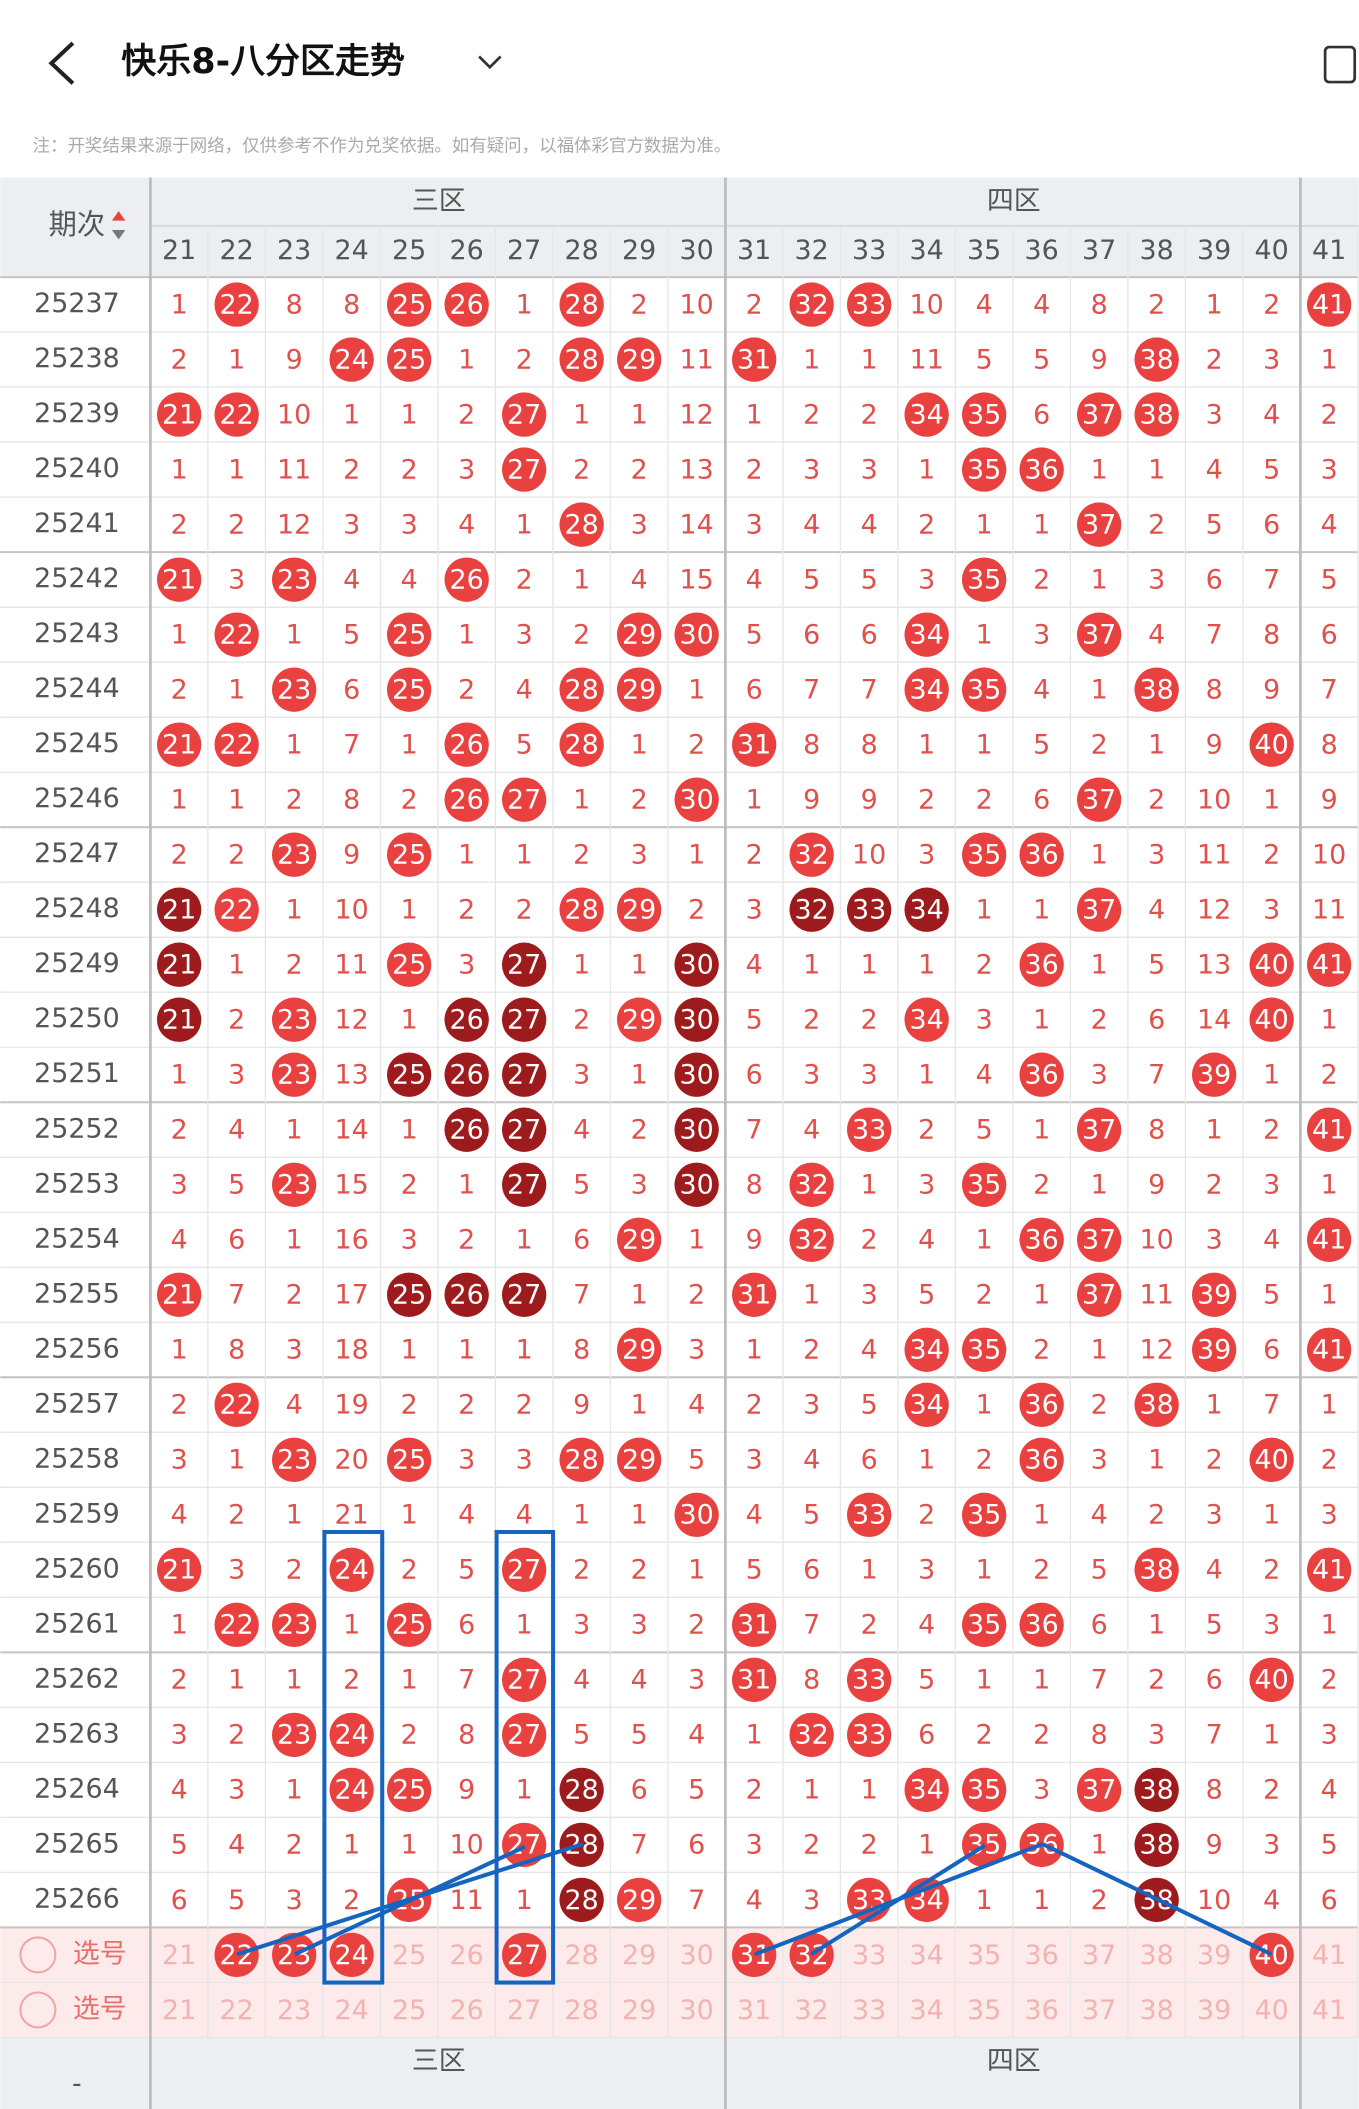  Describe the element at coordinates (1340, 64) in the screenshot. I see `top-right-icon` at that location.